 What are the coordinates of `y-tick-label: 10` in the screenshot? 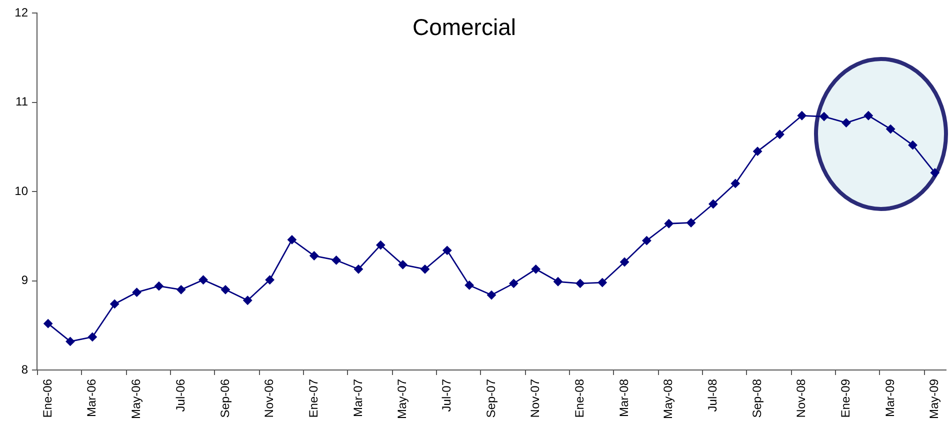 It's located at (21, 191).